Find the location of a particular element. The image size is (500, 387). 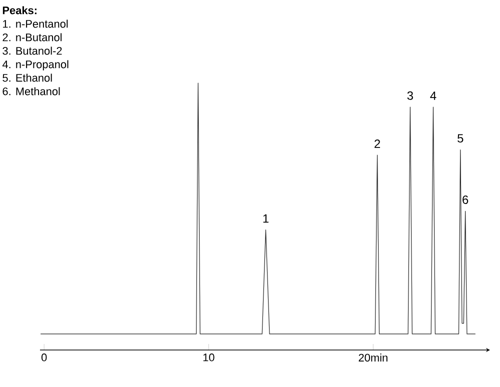

text: 5. Ethanol is located at coordinates (27, 78).